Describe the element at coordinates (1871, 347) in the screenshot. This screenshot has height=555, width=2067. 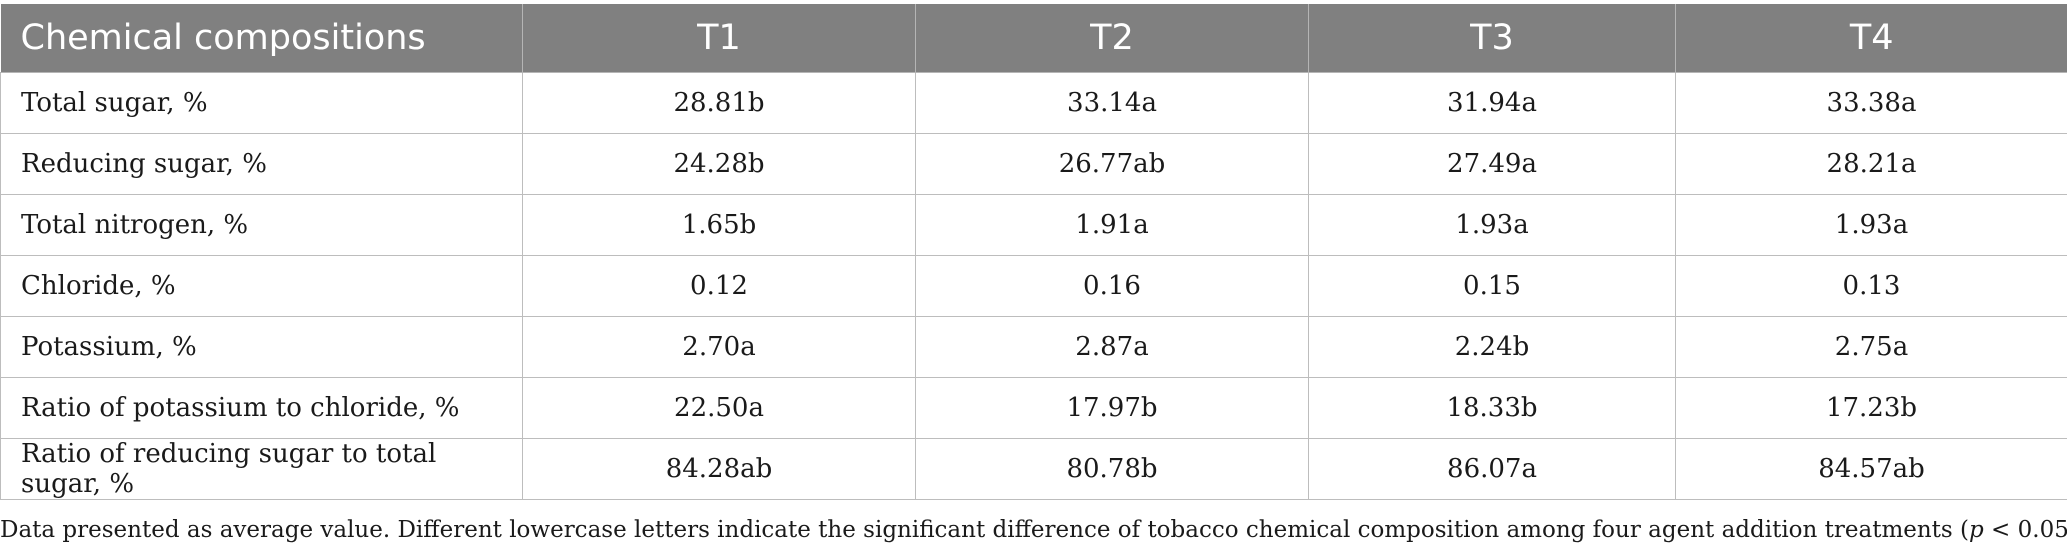
I see `cell-t4: 2.75a` at that location.